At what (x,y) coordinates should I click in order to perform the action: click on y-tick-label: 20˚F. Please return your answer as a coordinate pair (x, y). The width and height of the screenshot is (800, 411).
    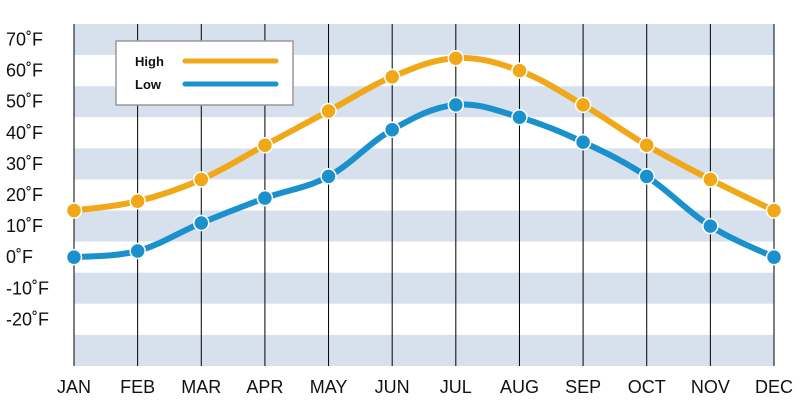
    Looking at the image, I should click on (24, 195).